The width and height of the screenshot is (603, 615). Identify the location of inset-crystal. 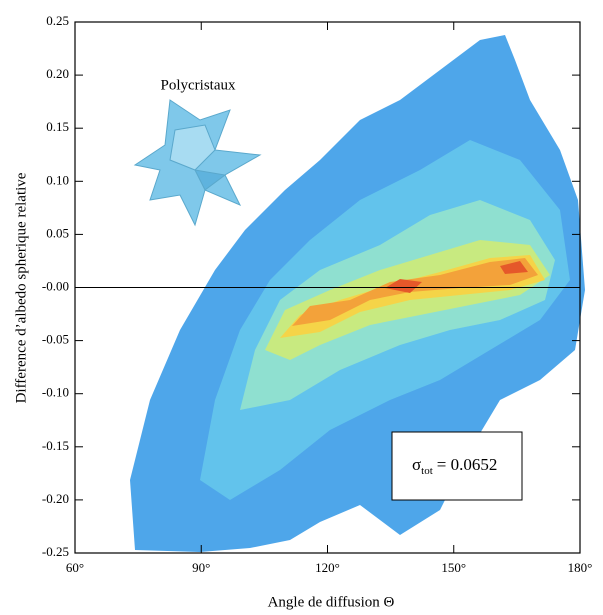
(197, 163).